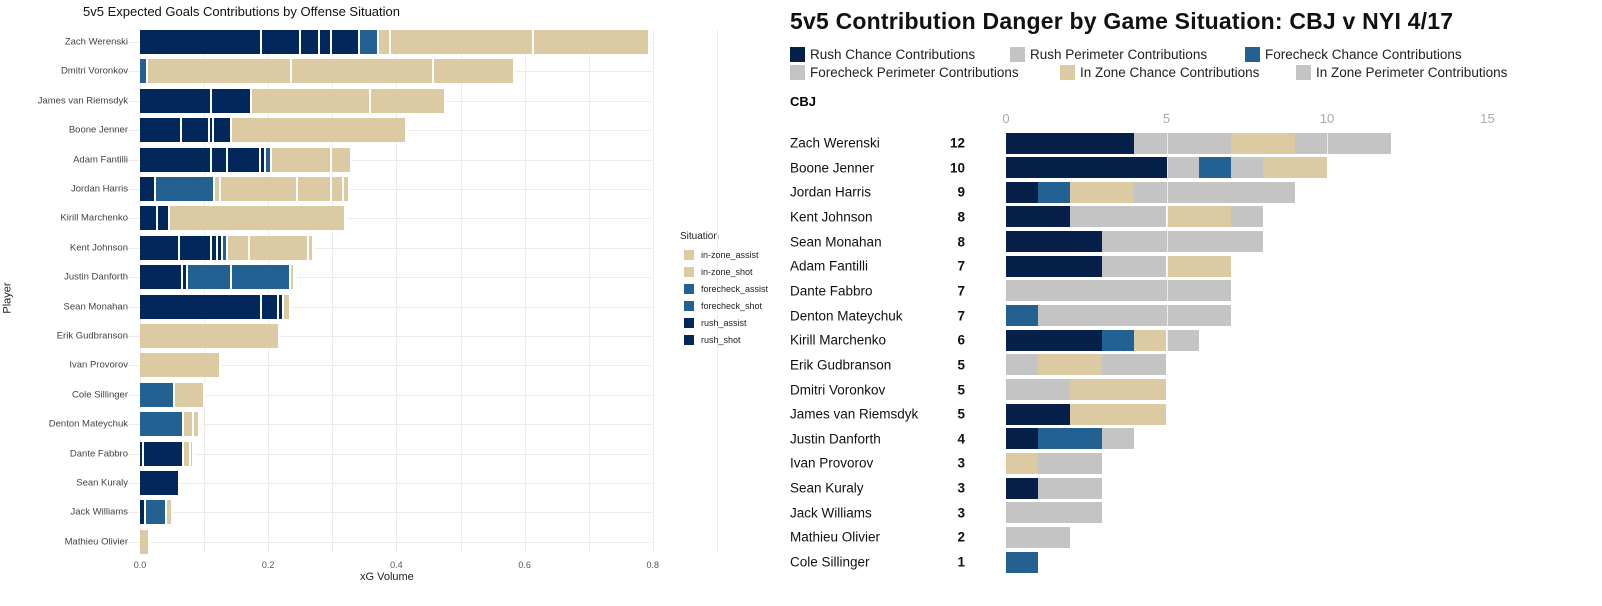  What do you see at coordinates (524, 565) in the screenshot?
I see `x-tick-label: 0.6` at bounding box center [524, 565].